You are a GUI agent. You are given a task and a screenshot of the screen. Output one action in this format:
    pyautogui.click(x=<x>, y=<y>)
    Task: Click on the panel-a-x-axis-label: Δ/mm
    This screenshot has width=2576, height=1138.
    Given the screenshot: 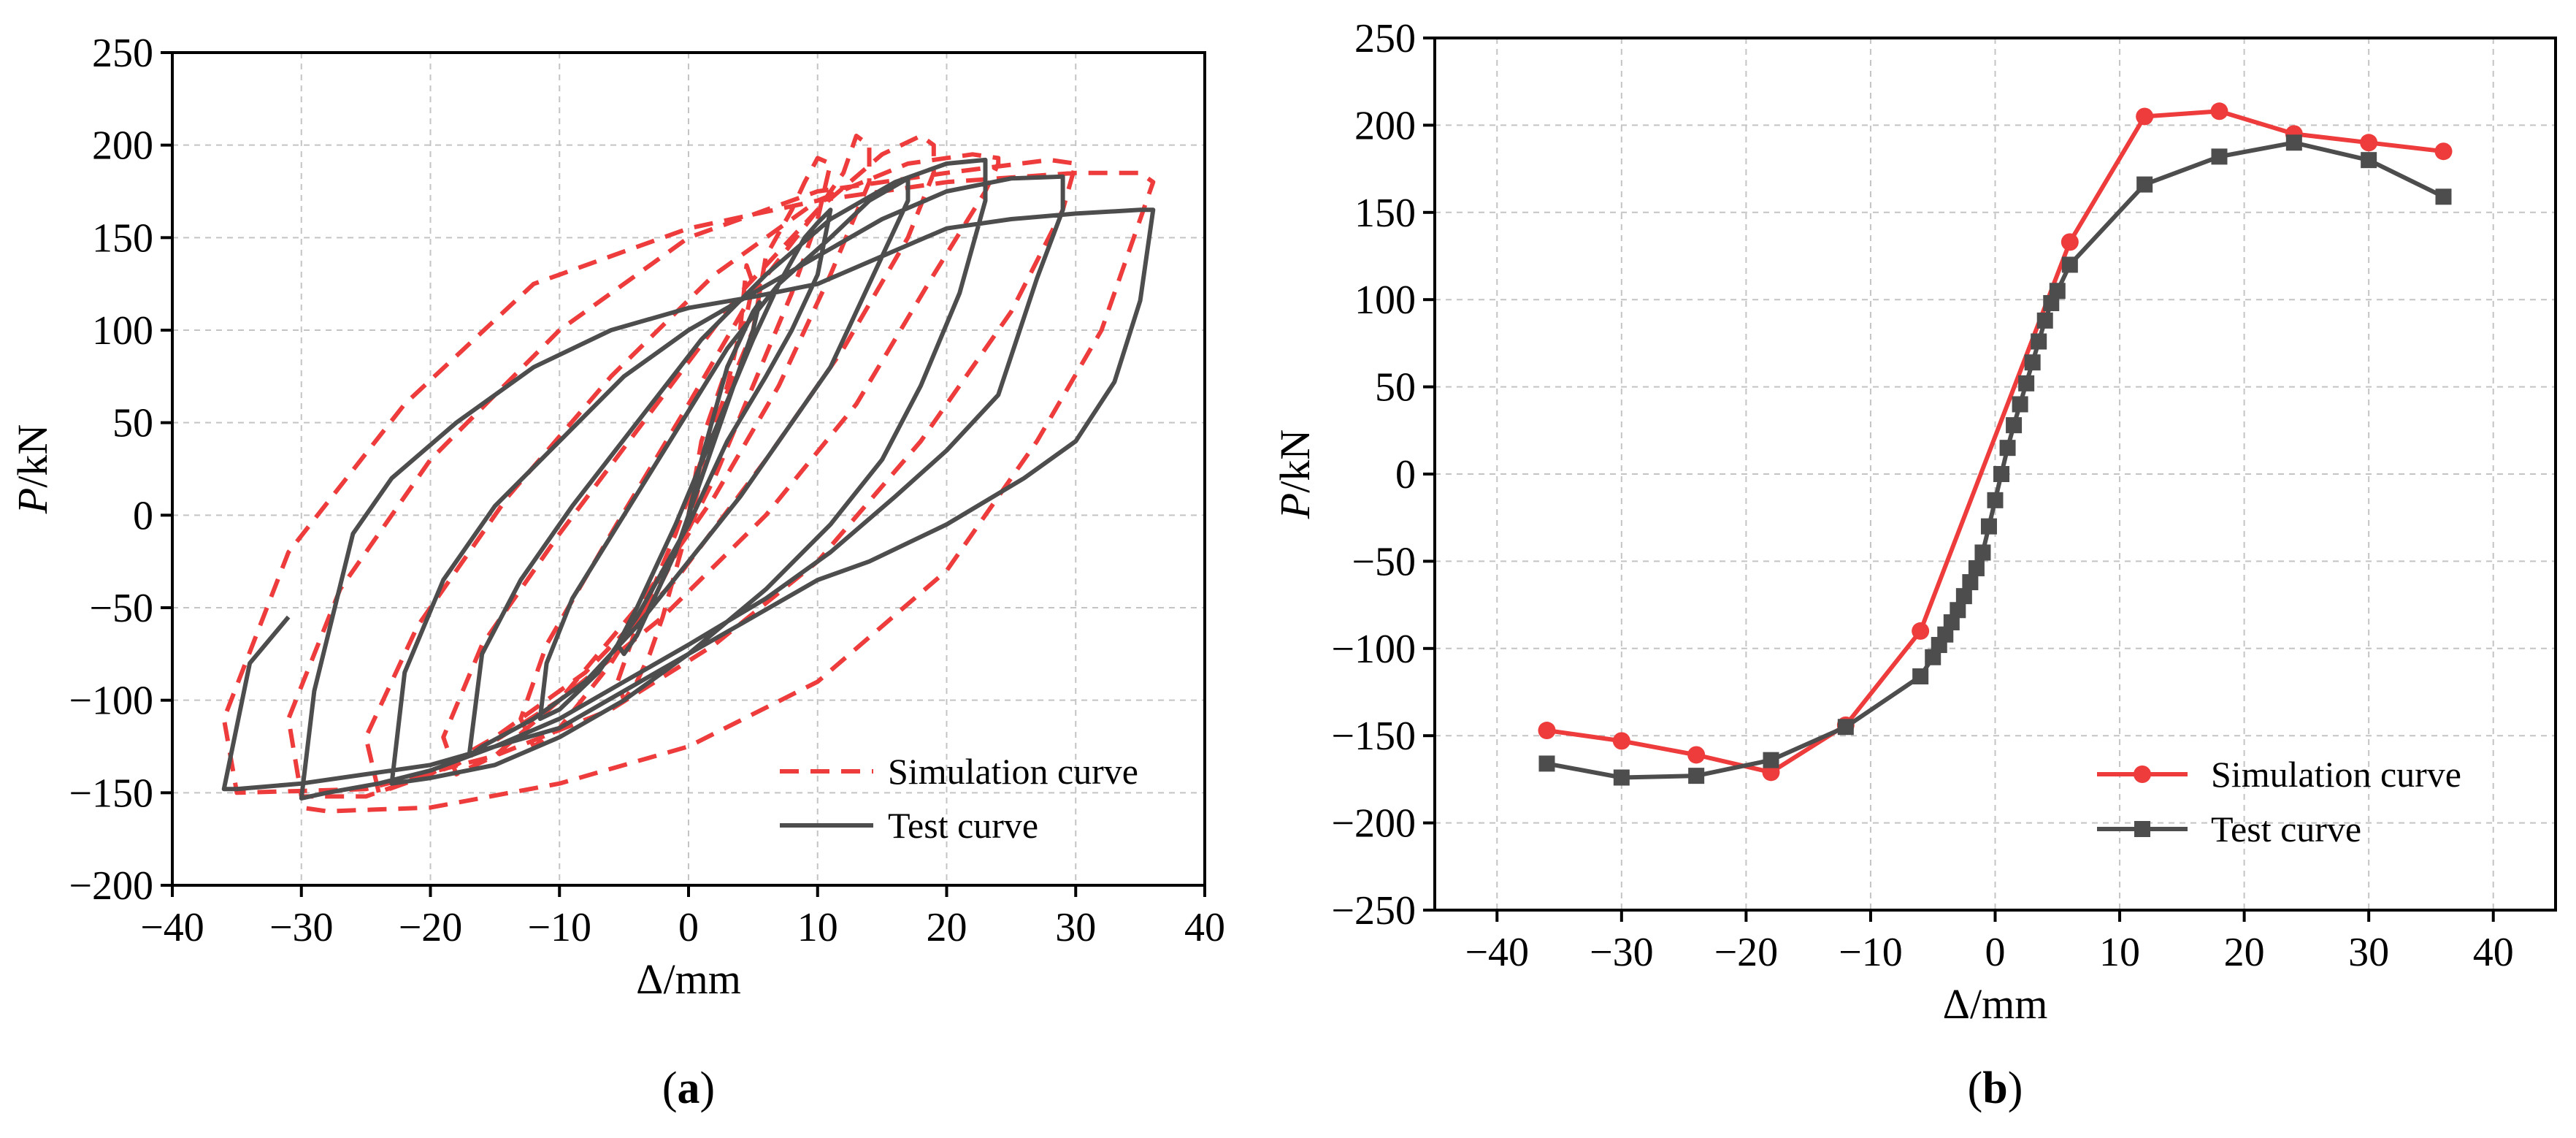 What is the action you would take?
    pyautogui.click(x=688, y=979)
    